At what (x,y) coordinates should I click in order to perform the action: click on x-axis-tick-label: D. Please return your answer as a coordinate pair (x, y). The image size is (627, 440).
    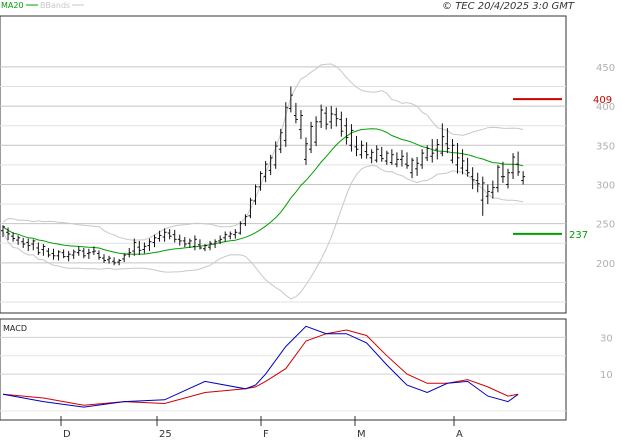
    Looking at the image, I should click on (67, 434).